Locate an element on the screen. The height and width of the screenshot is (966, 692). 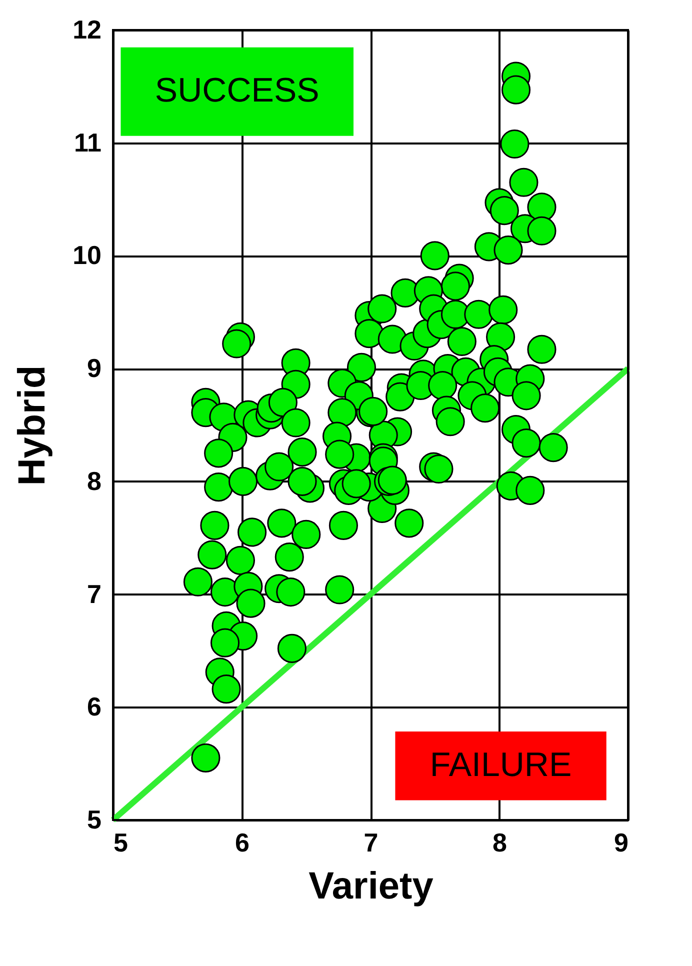
annotation: FAILURE is located at coordinates (501, 765).